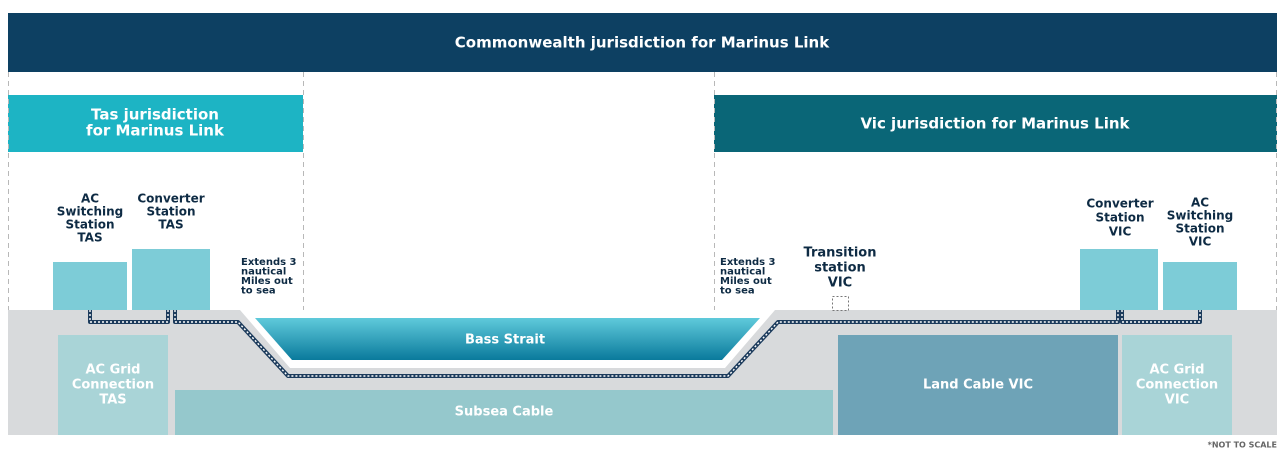  I want to click on commonwealth-banner, so click(642, 42).